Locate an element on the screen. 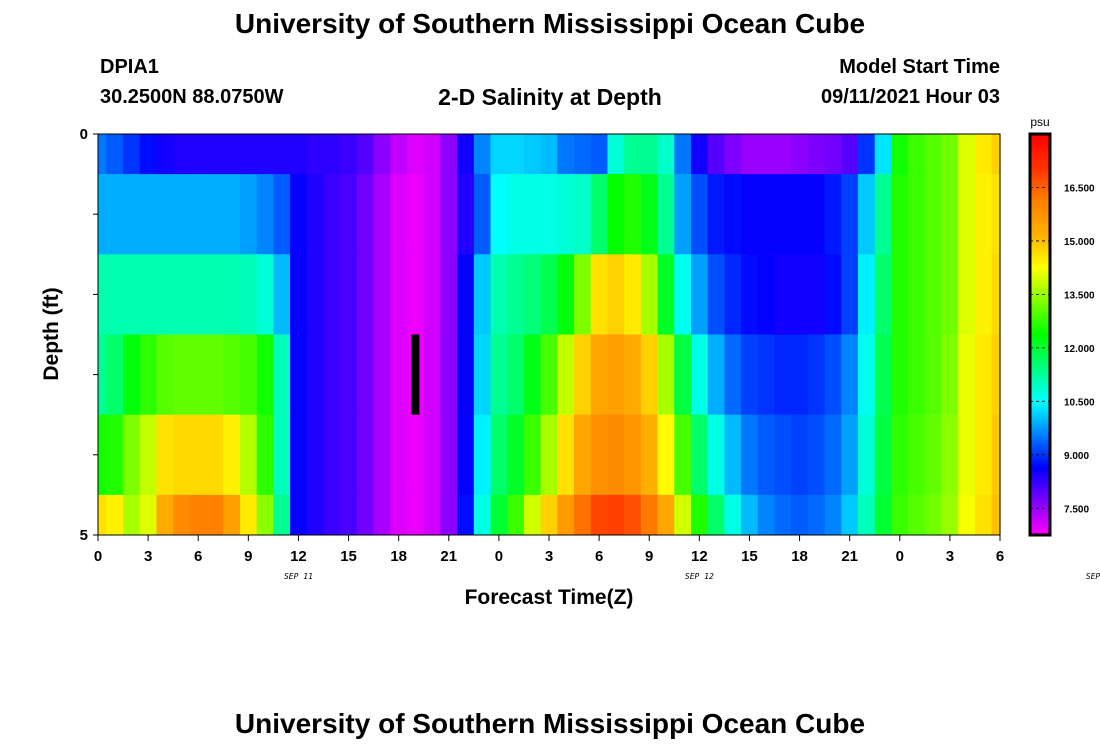 This screenshot has width=1100, height=750. x-tick-label: 3 is located at coordinates (549, 556).